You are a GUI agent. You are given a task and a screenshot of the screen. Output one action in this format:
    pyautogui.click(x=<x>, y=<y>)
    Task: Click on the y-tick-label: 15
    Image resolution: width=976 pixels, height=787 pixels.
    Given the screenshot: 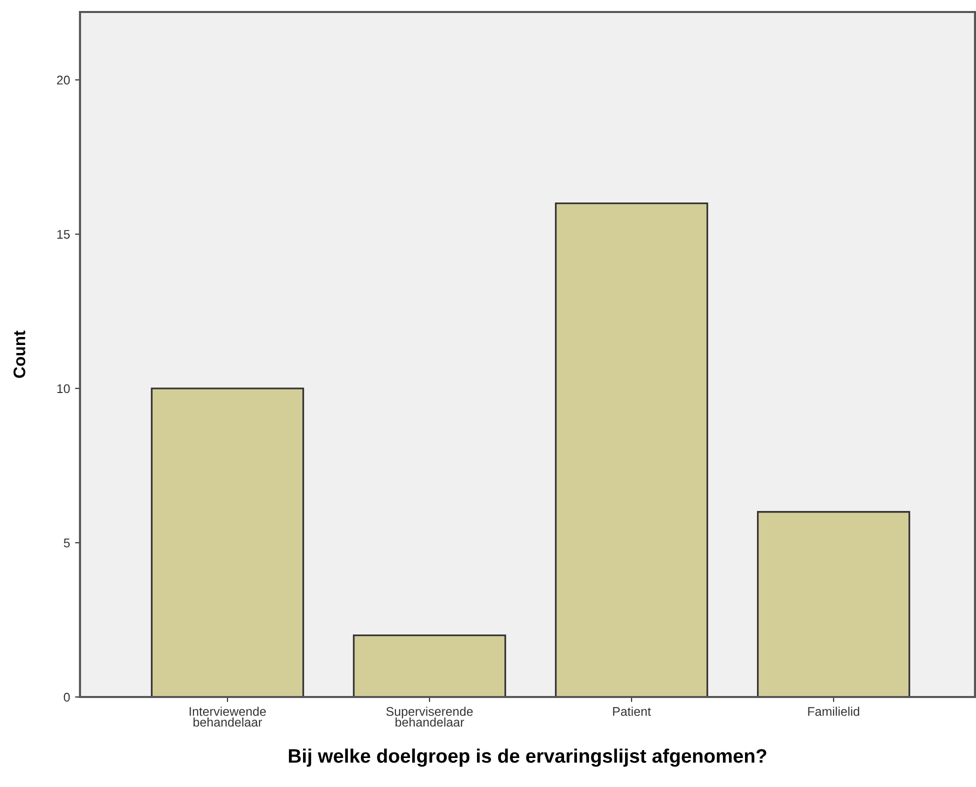 What is the action you would take?
    pyautogui.click(x=63, y=234)
    